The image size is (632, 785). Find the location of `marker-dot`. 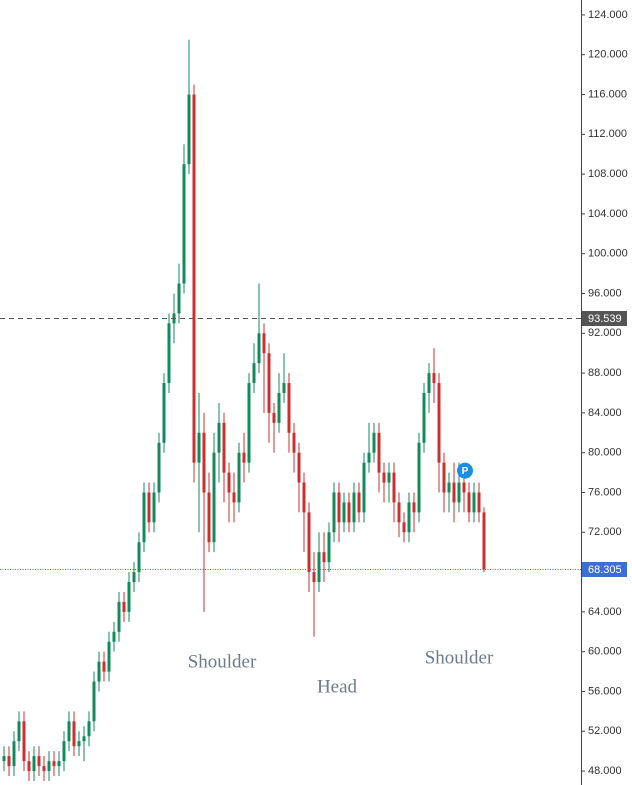

marker-dot is located at coordinates (465, 470).